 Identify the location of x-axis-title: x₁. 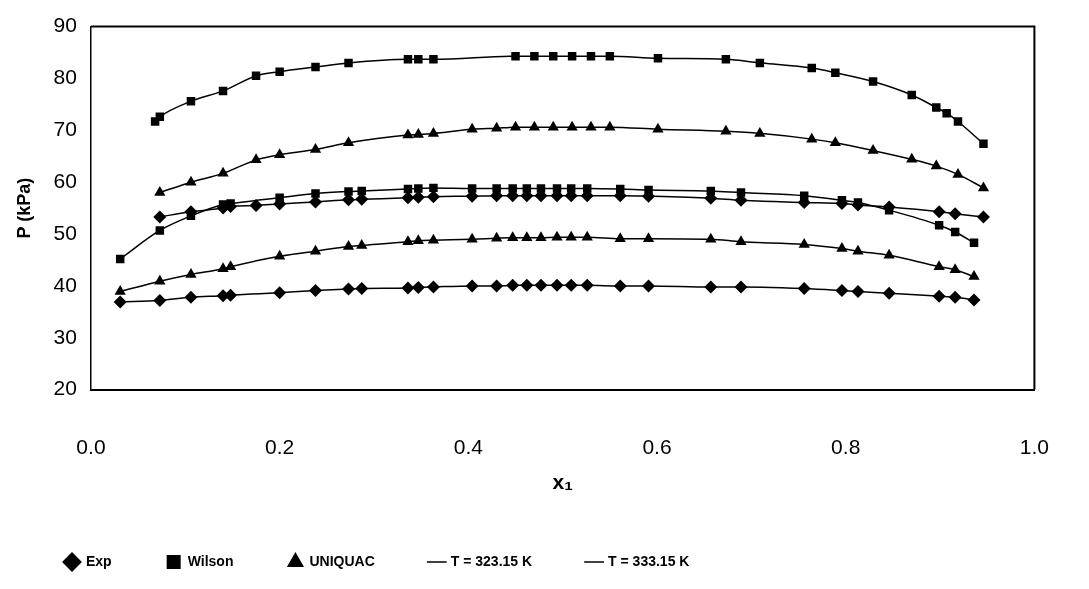
(562, 482).